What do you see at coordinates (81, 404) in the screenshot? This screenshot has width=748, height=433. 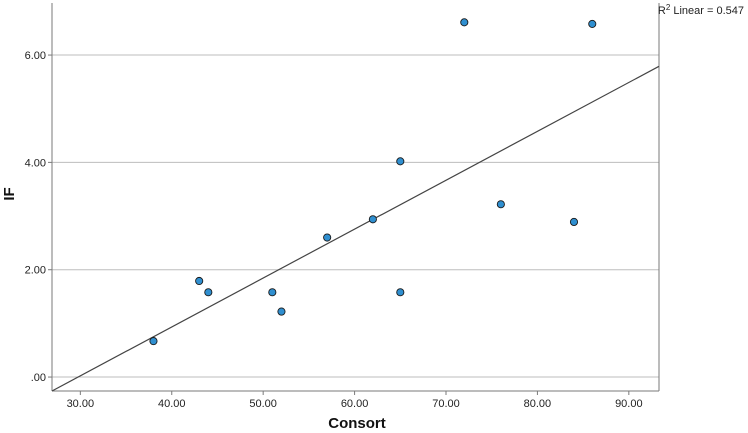 I see `x-tick-label: 30.00` at bounding box center [81, 404].